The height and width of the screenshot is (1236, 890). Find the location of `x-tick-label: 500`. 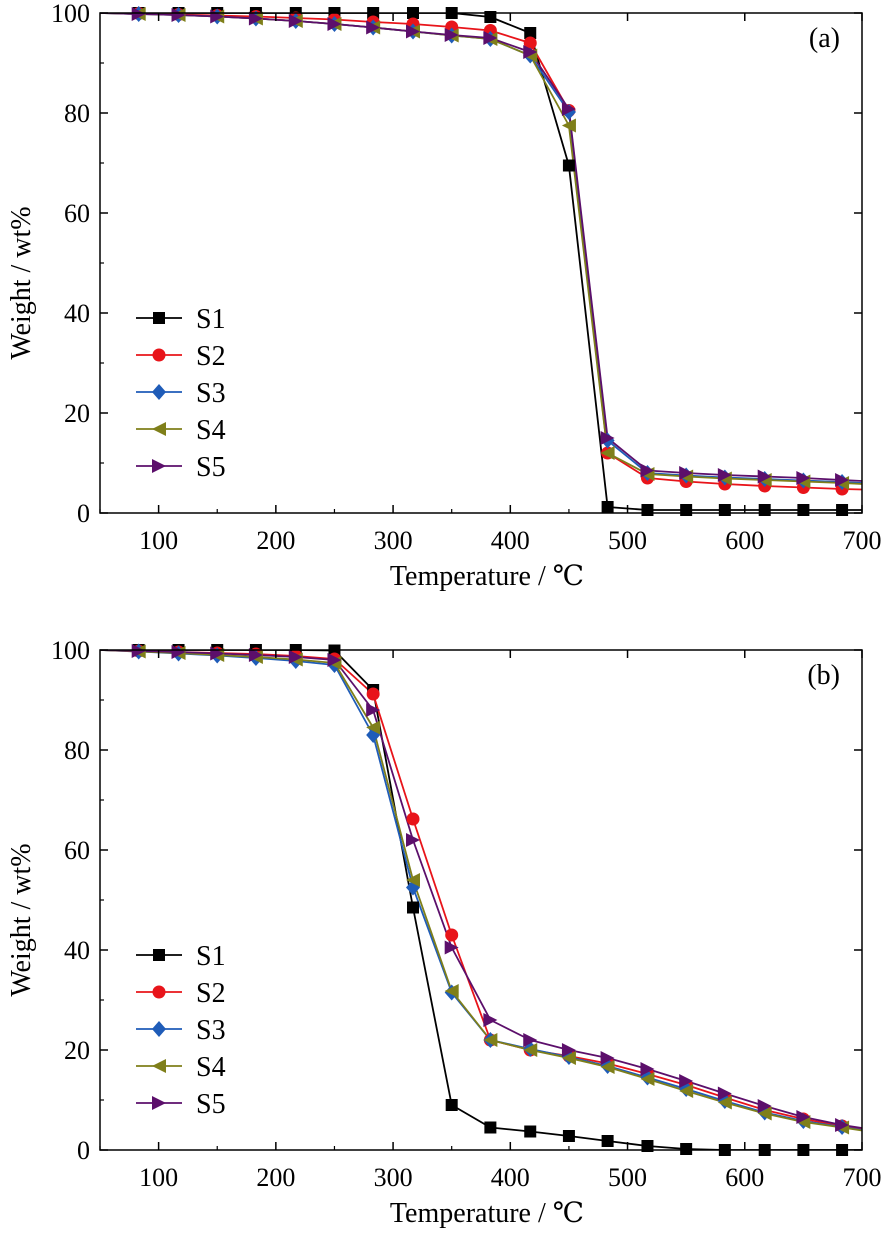

x-tick-label: 500 is located at coordinates (627, 1177).